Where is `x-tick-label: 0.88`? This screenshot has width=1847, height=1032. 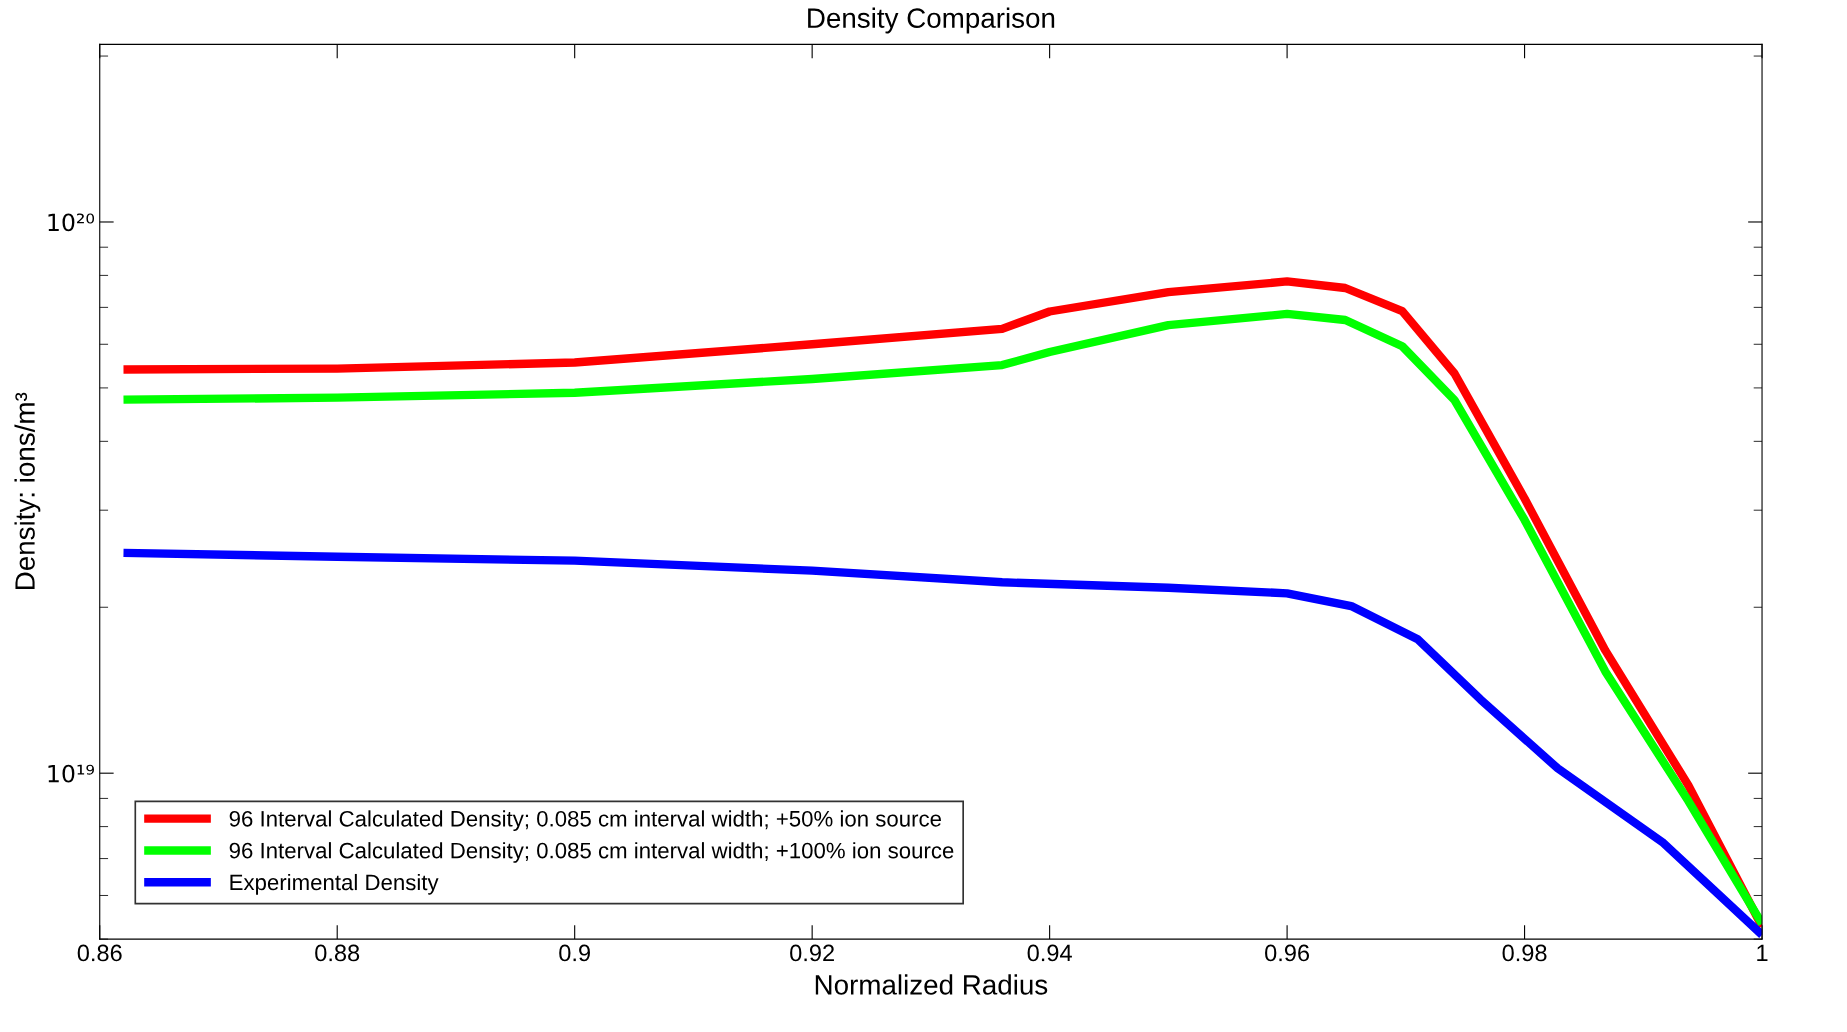
x-tick-label: 0.88 is located at coordinates (337, 953).